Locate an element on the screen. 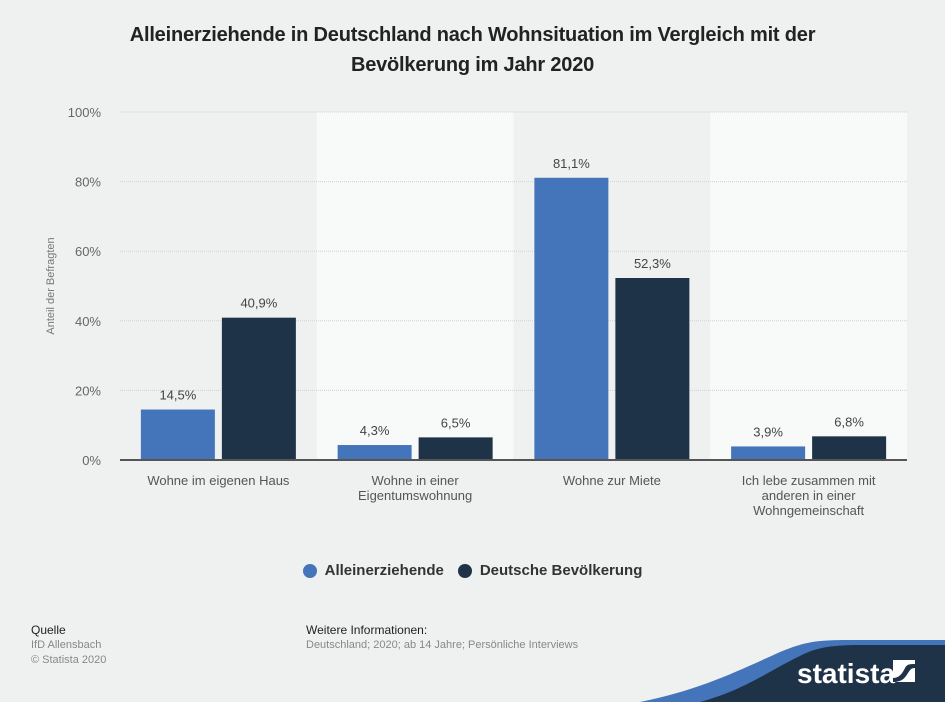  legend-label-alleinerziehende: Alleinerziehende is located at coordinates (384, 570).